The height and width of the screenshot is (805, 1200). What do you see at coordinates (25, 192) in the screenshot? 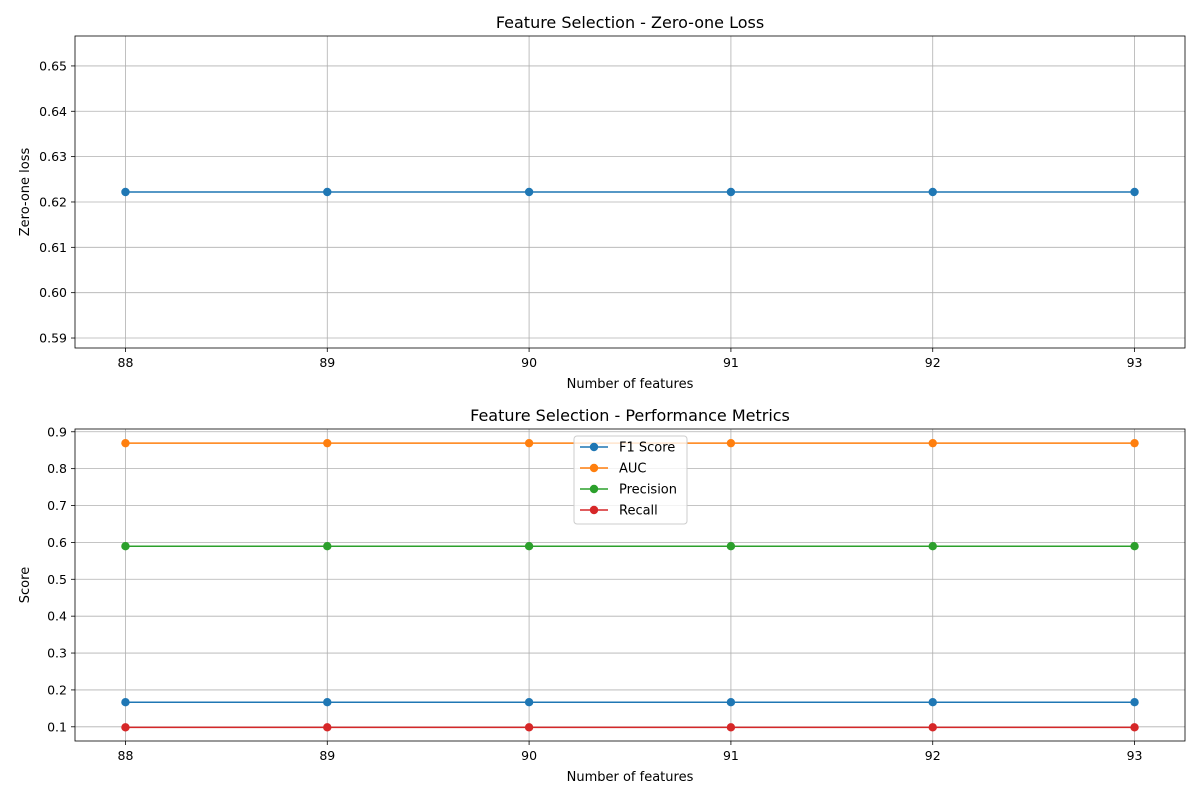
I see `loss-y-axis-label: Zero-one loss` at bounding box center [25, 192].